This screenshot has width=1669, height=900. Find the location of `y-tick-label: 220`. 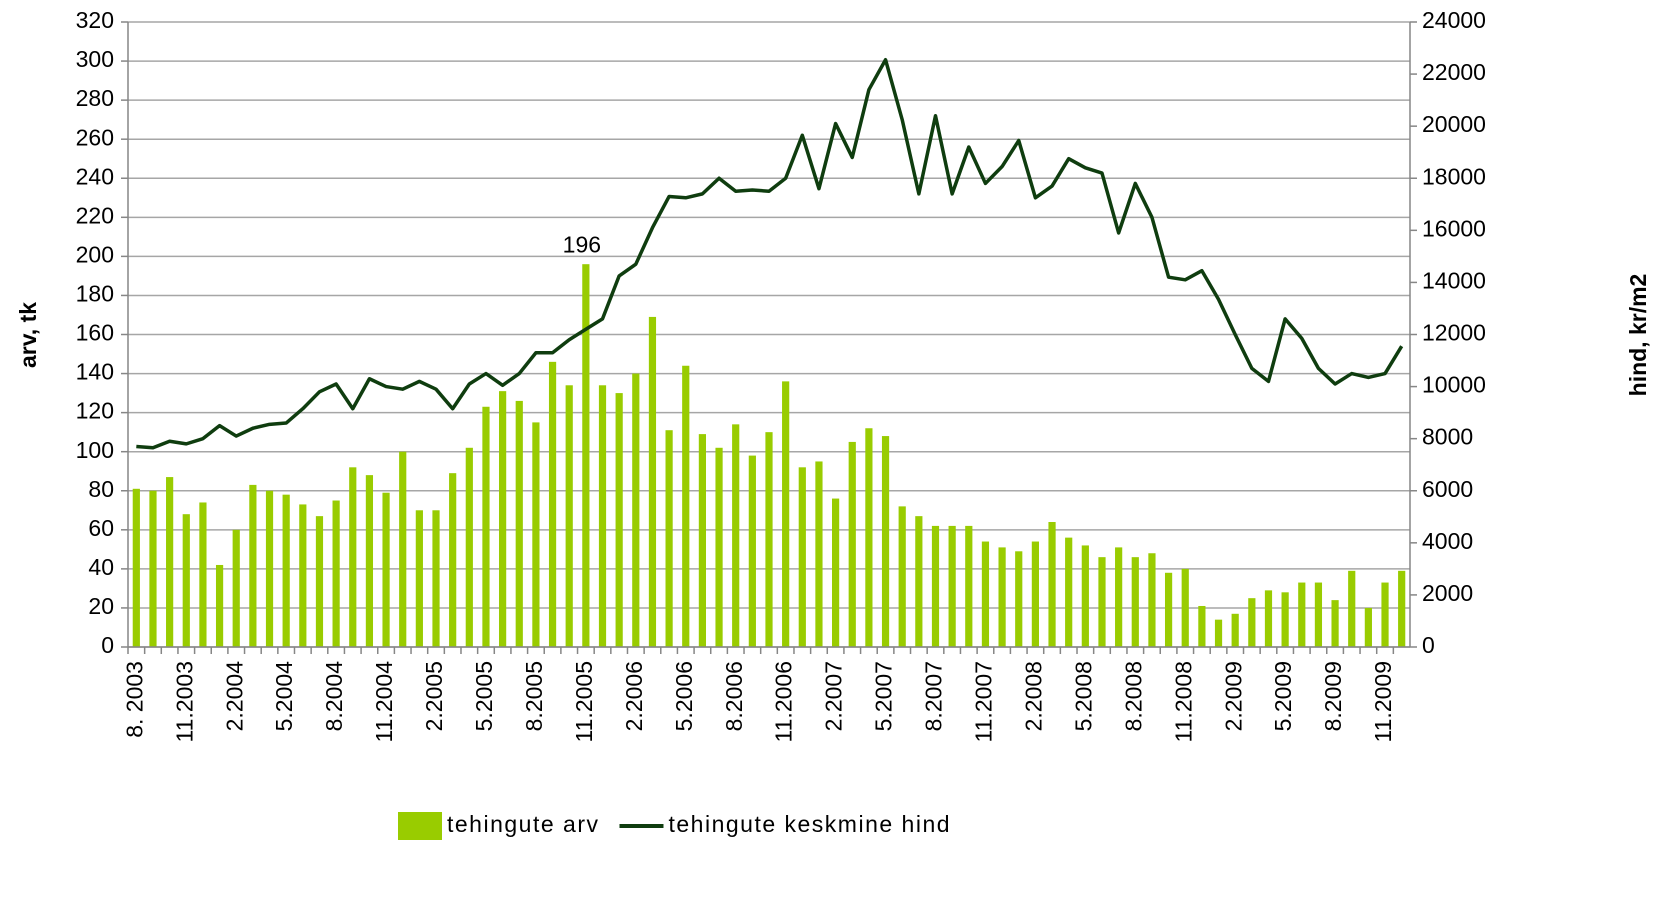

y-tick-label: 220 is located at coordinates (95, 215).